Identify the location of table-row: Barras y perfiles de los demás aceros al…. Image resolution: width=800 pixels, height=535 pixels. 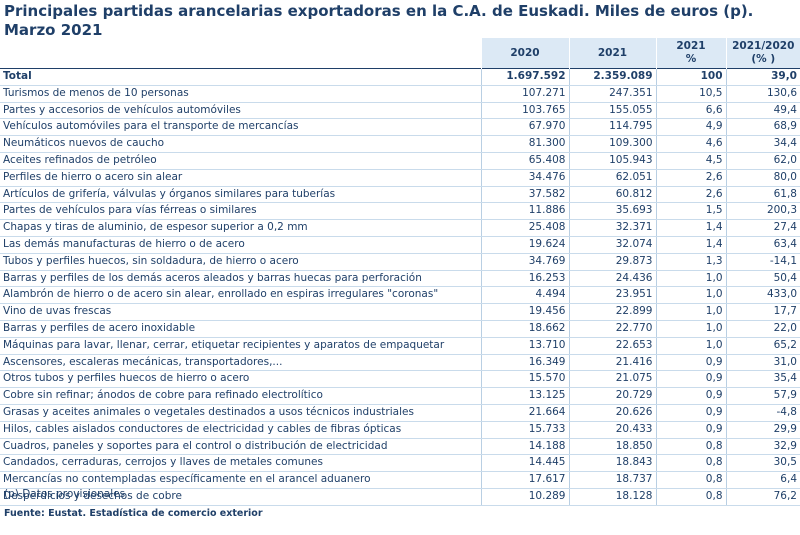
(400, 279).